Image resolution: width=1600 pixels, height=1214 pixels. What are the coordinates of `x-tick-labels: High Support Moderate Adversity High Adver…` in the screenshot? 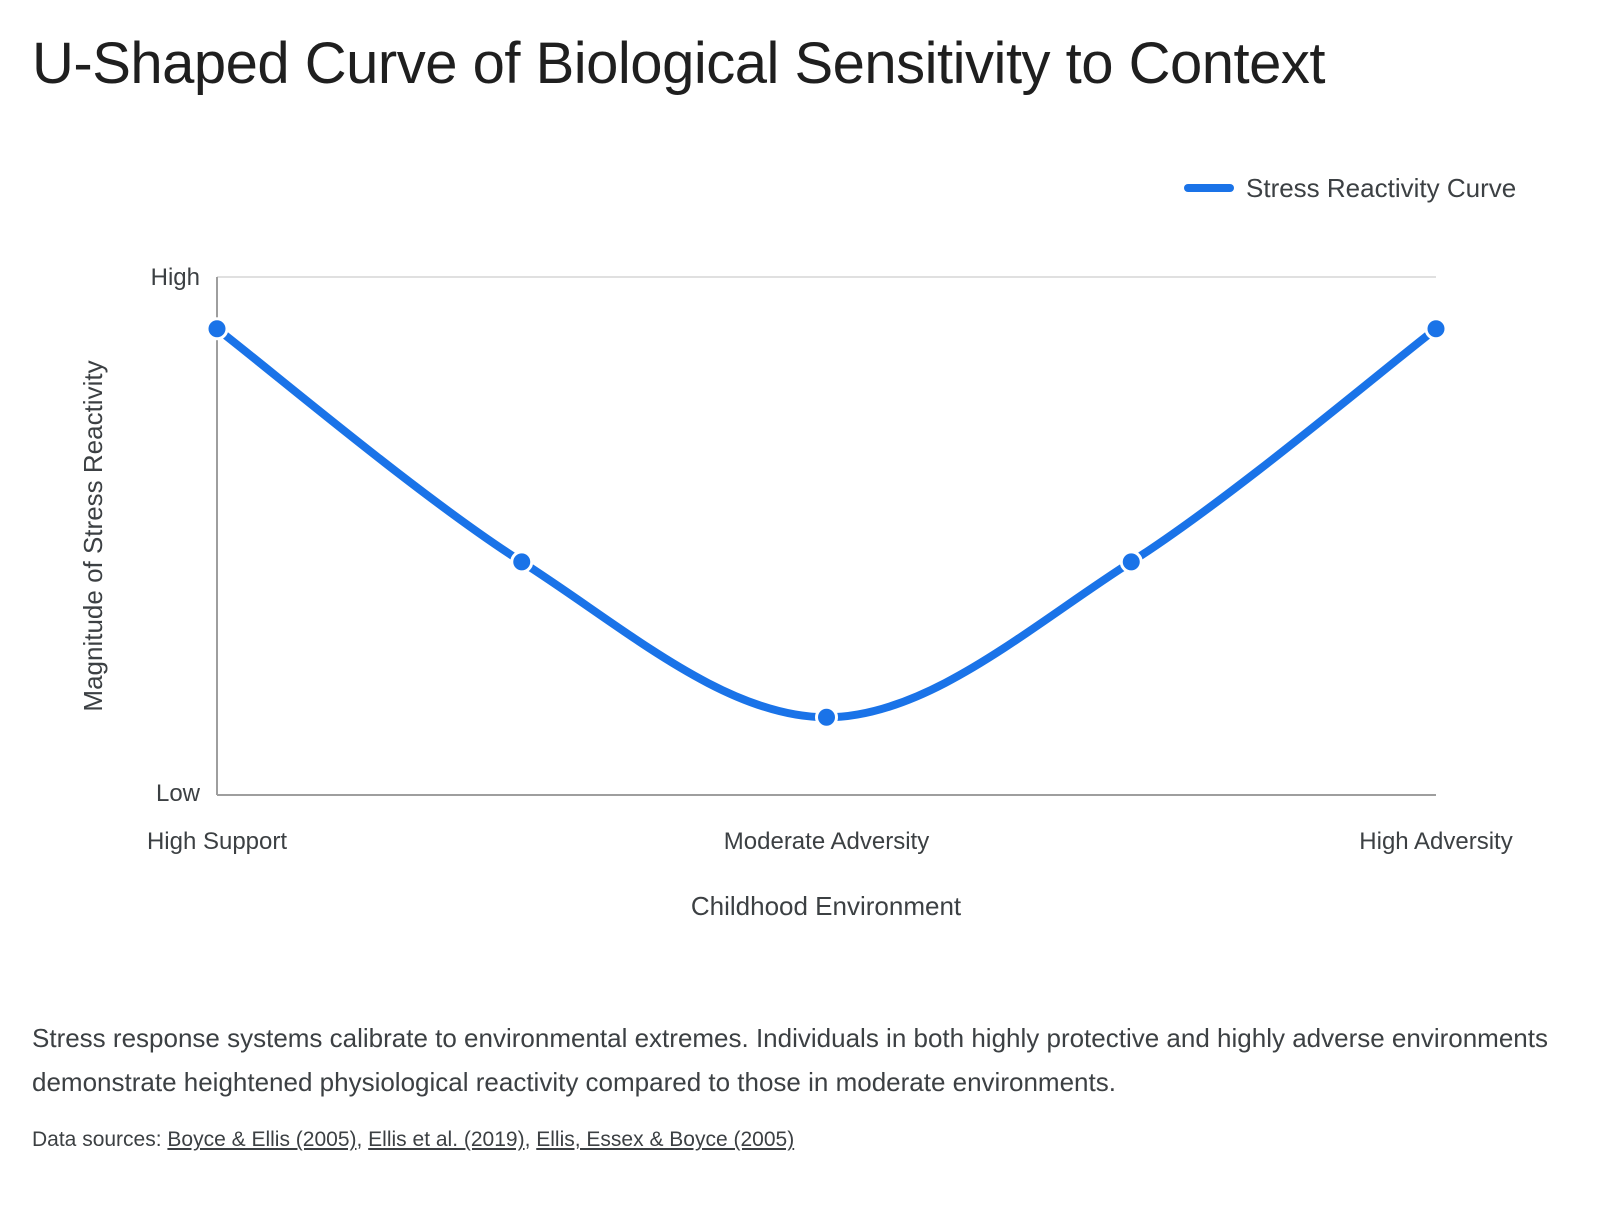 It's located at (830, 841).